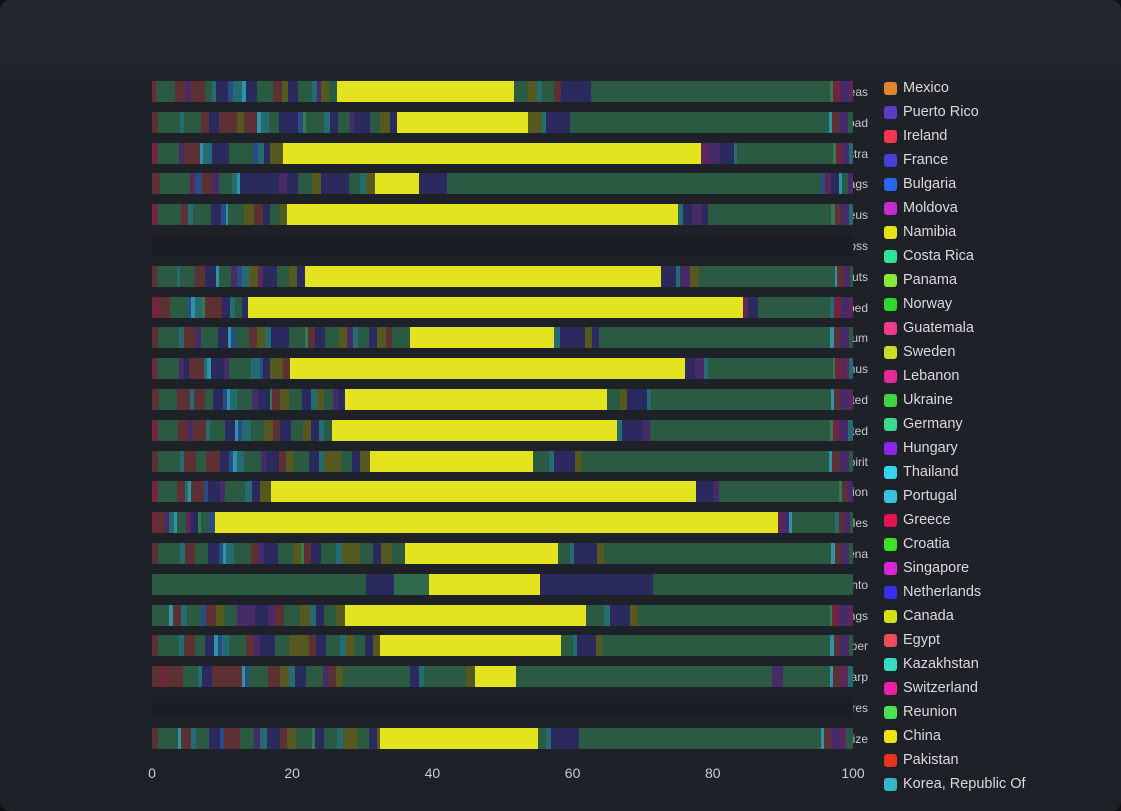  What do you see at coordinates (919, 616) in the screenshot?
I see `legend-item: Canada` at bounding box center [919, 616].